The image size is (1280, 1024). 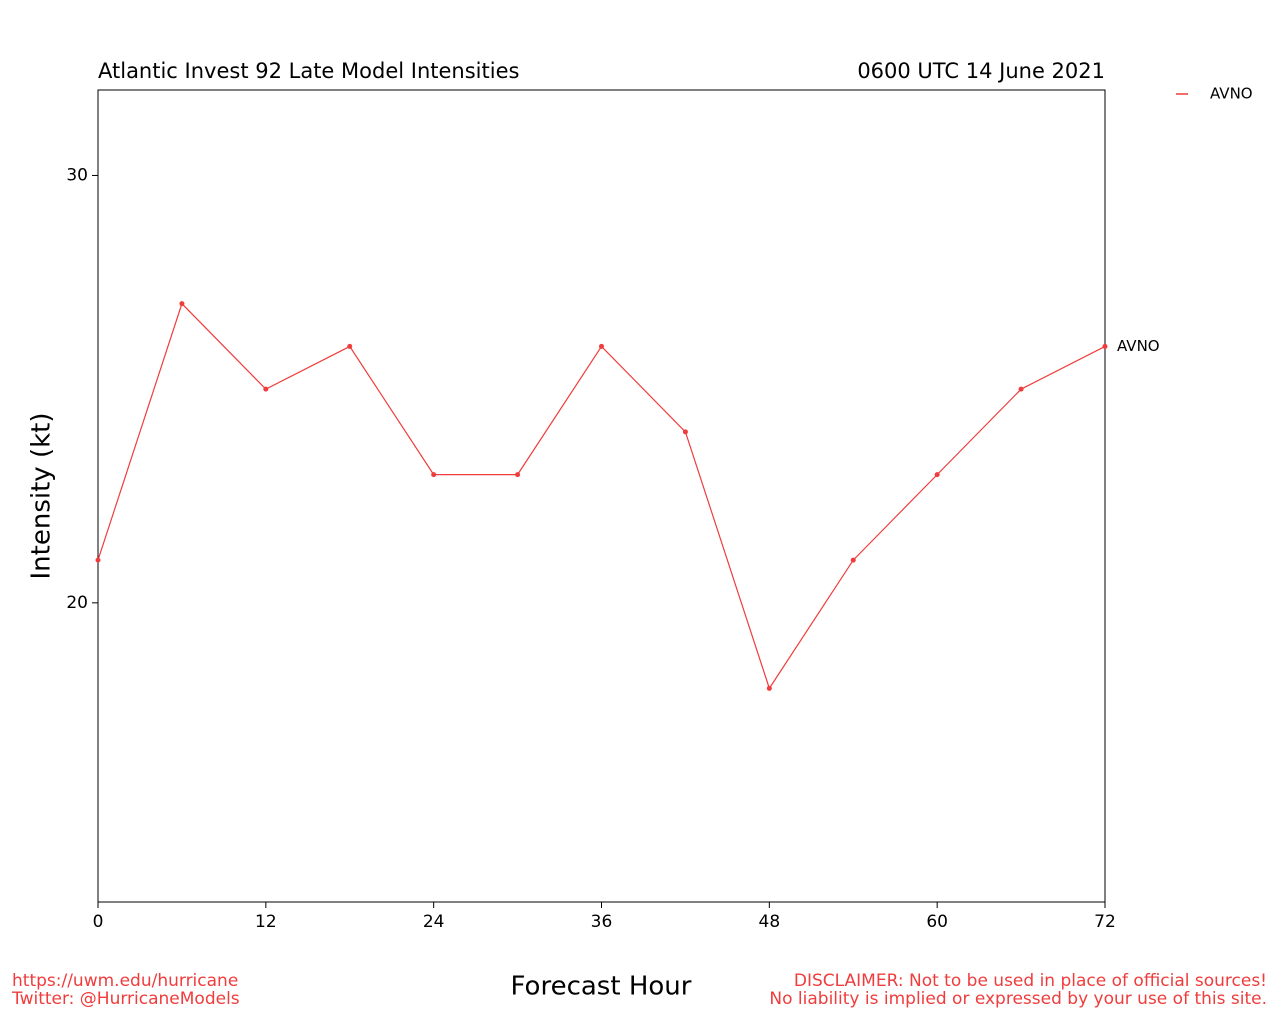 What do you see at coordinates (1138, 346) in the screenshot?
I see `series-end-label: AVNO` at bounding box center [1138, 346].